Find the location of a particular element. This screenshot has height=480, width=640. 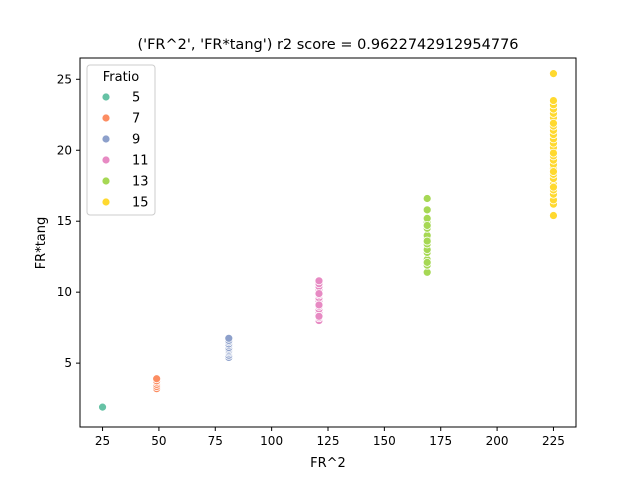

x-tick-label: 225 is located at coordinates (553, 441).